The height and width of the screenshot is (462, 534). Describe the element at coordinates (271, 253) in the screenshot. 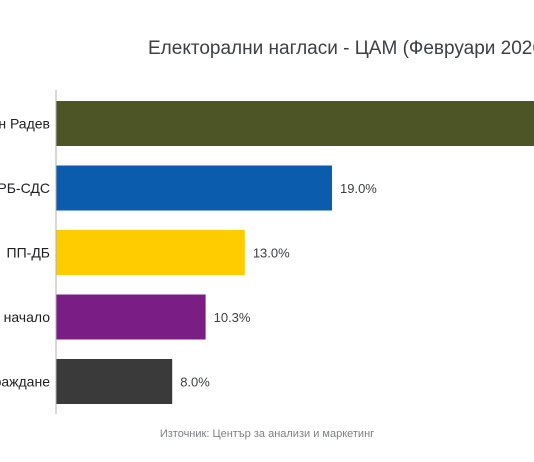

I see `value-label: 13.0%` at that location.